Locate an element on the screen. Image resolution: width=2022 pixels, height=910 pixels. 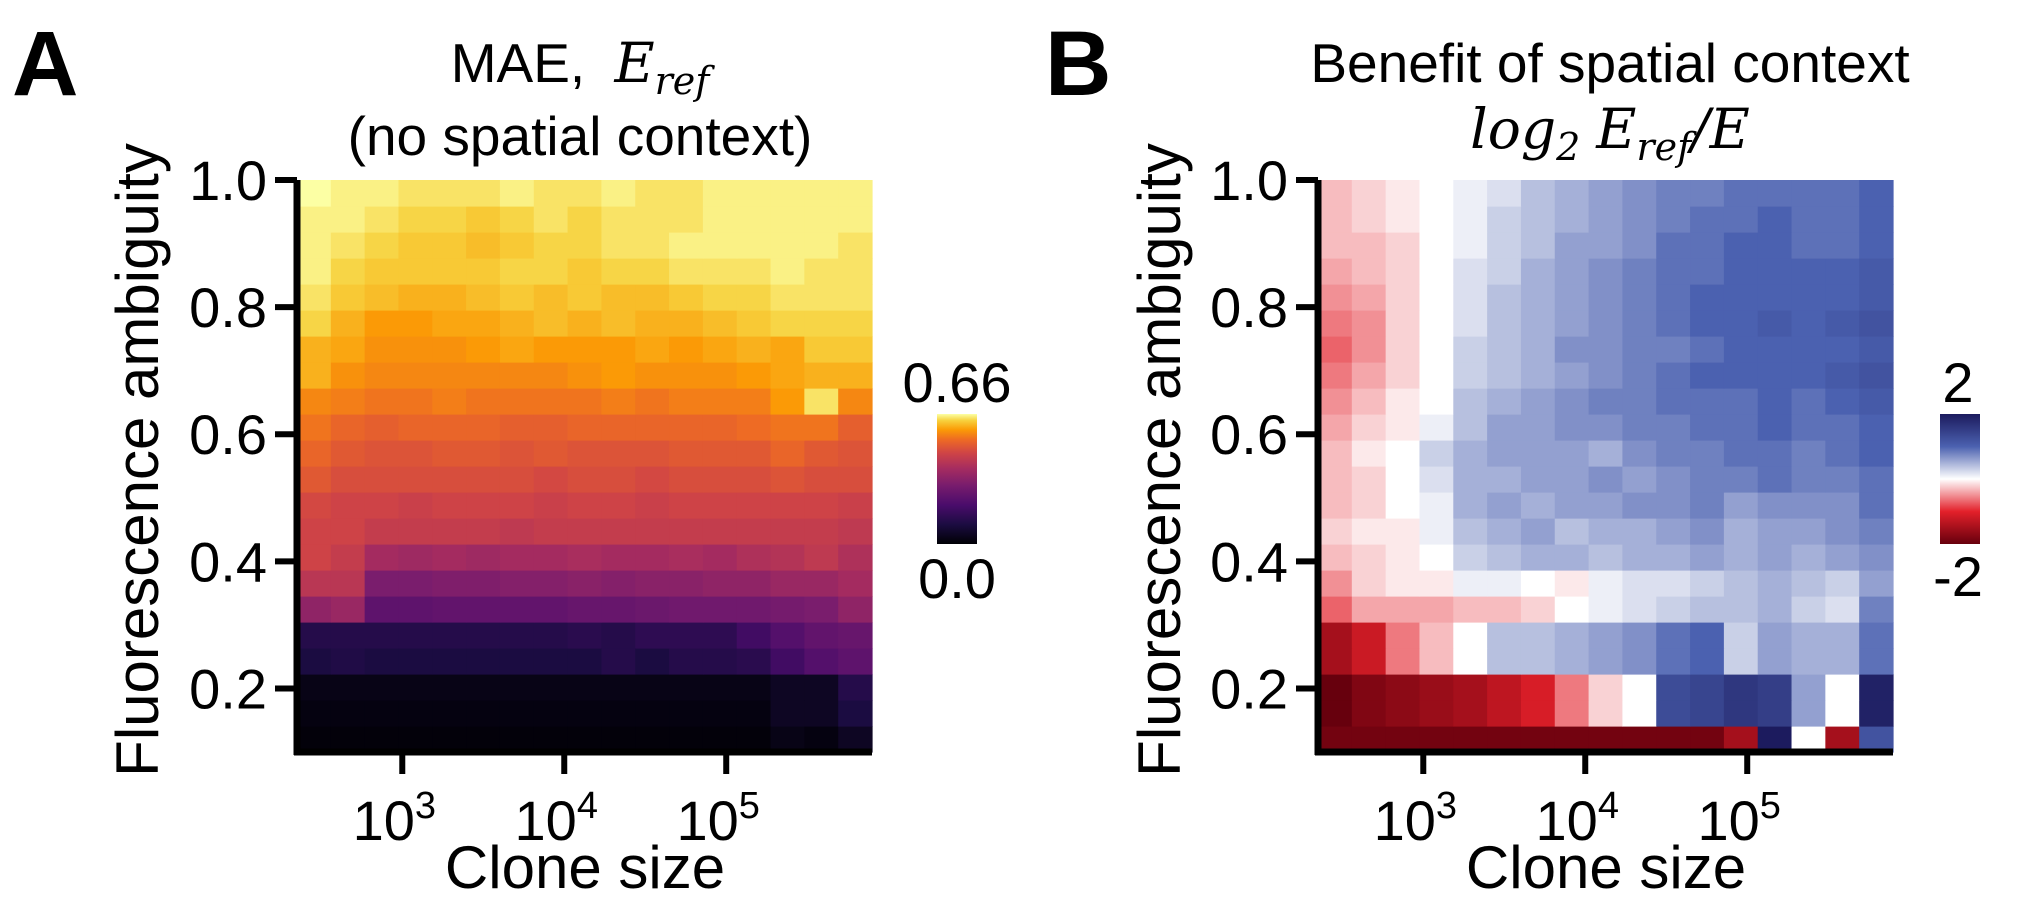
y-axis-label-a: Fluorescence ambiguity is located at coordinates (137, 460).